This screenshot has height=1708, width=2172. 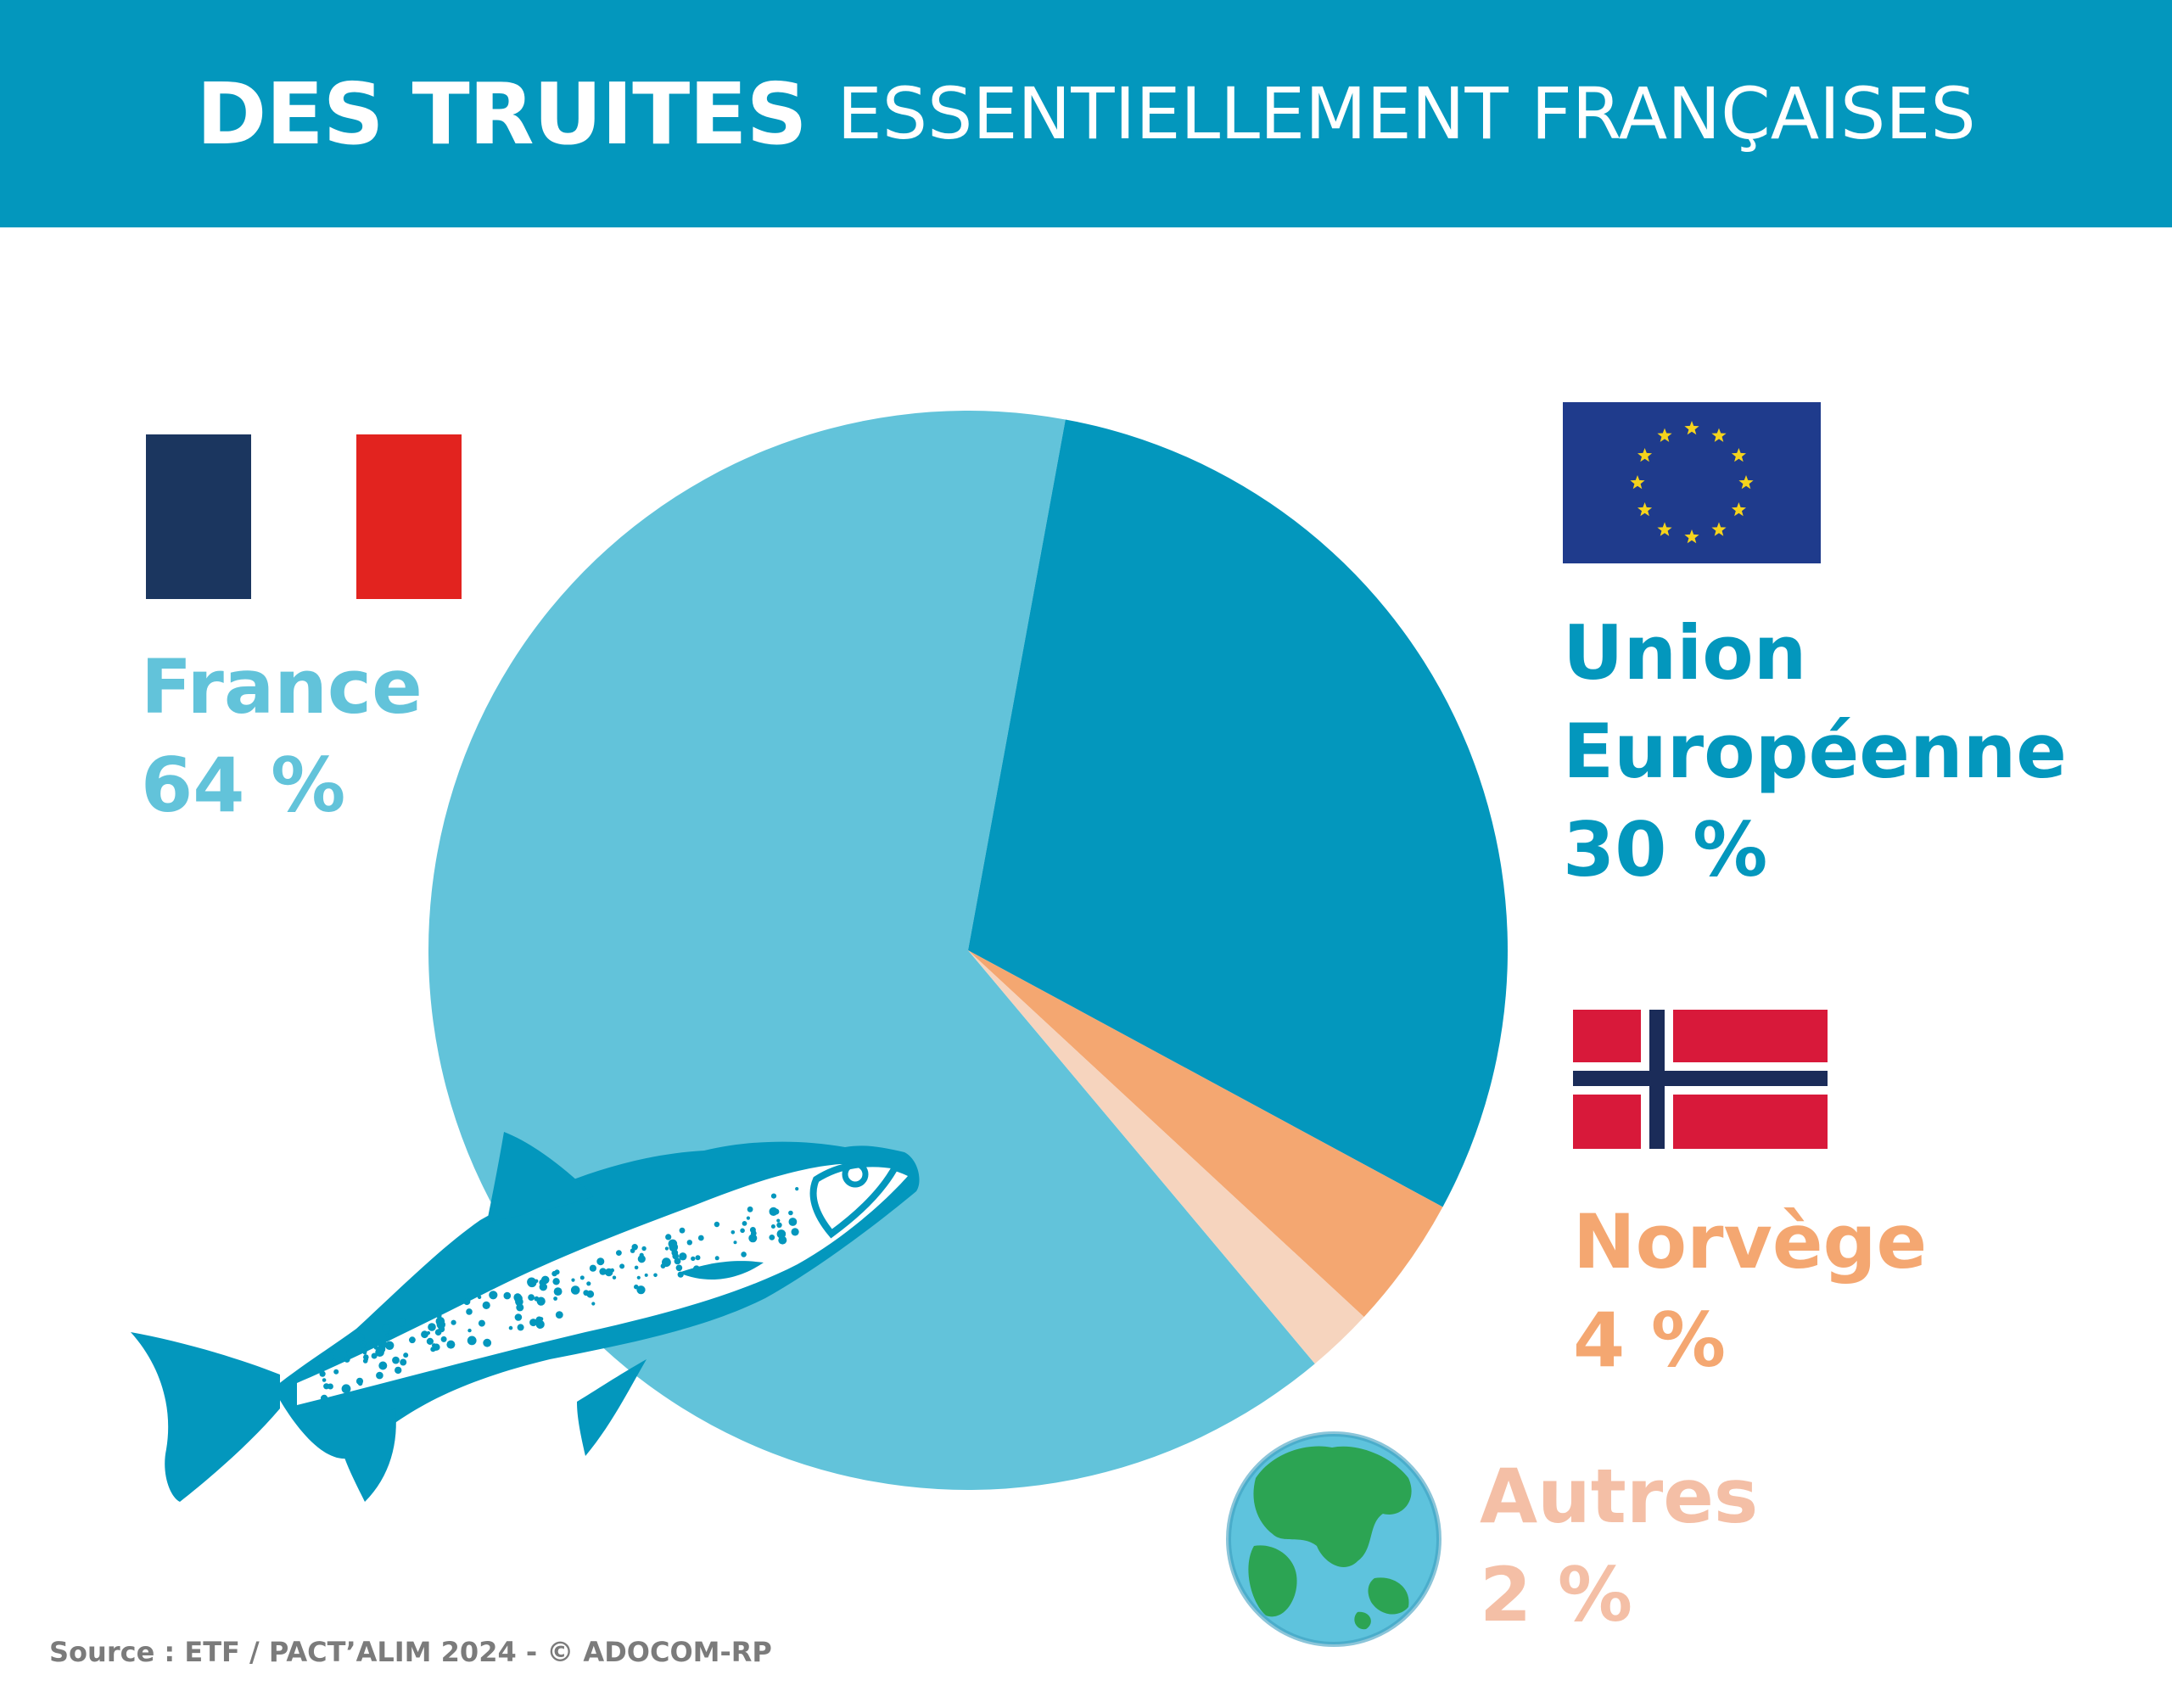 I want to click on label-eu-name-line2: Européenne, so click(x=1815, y=751).